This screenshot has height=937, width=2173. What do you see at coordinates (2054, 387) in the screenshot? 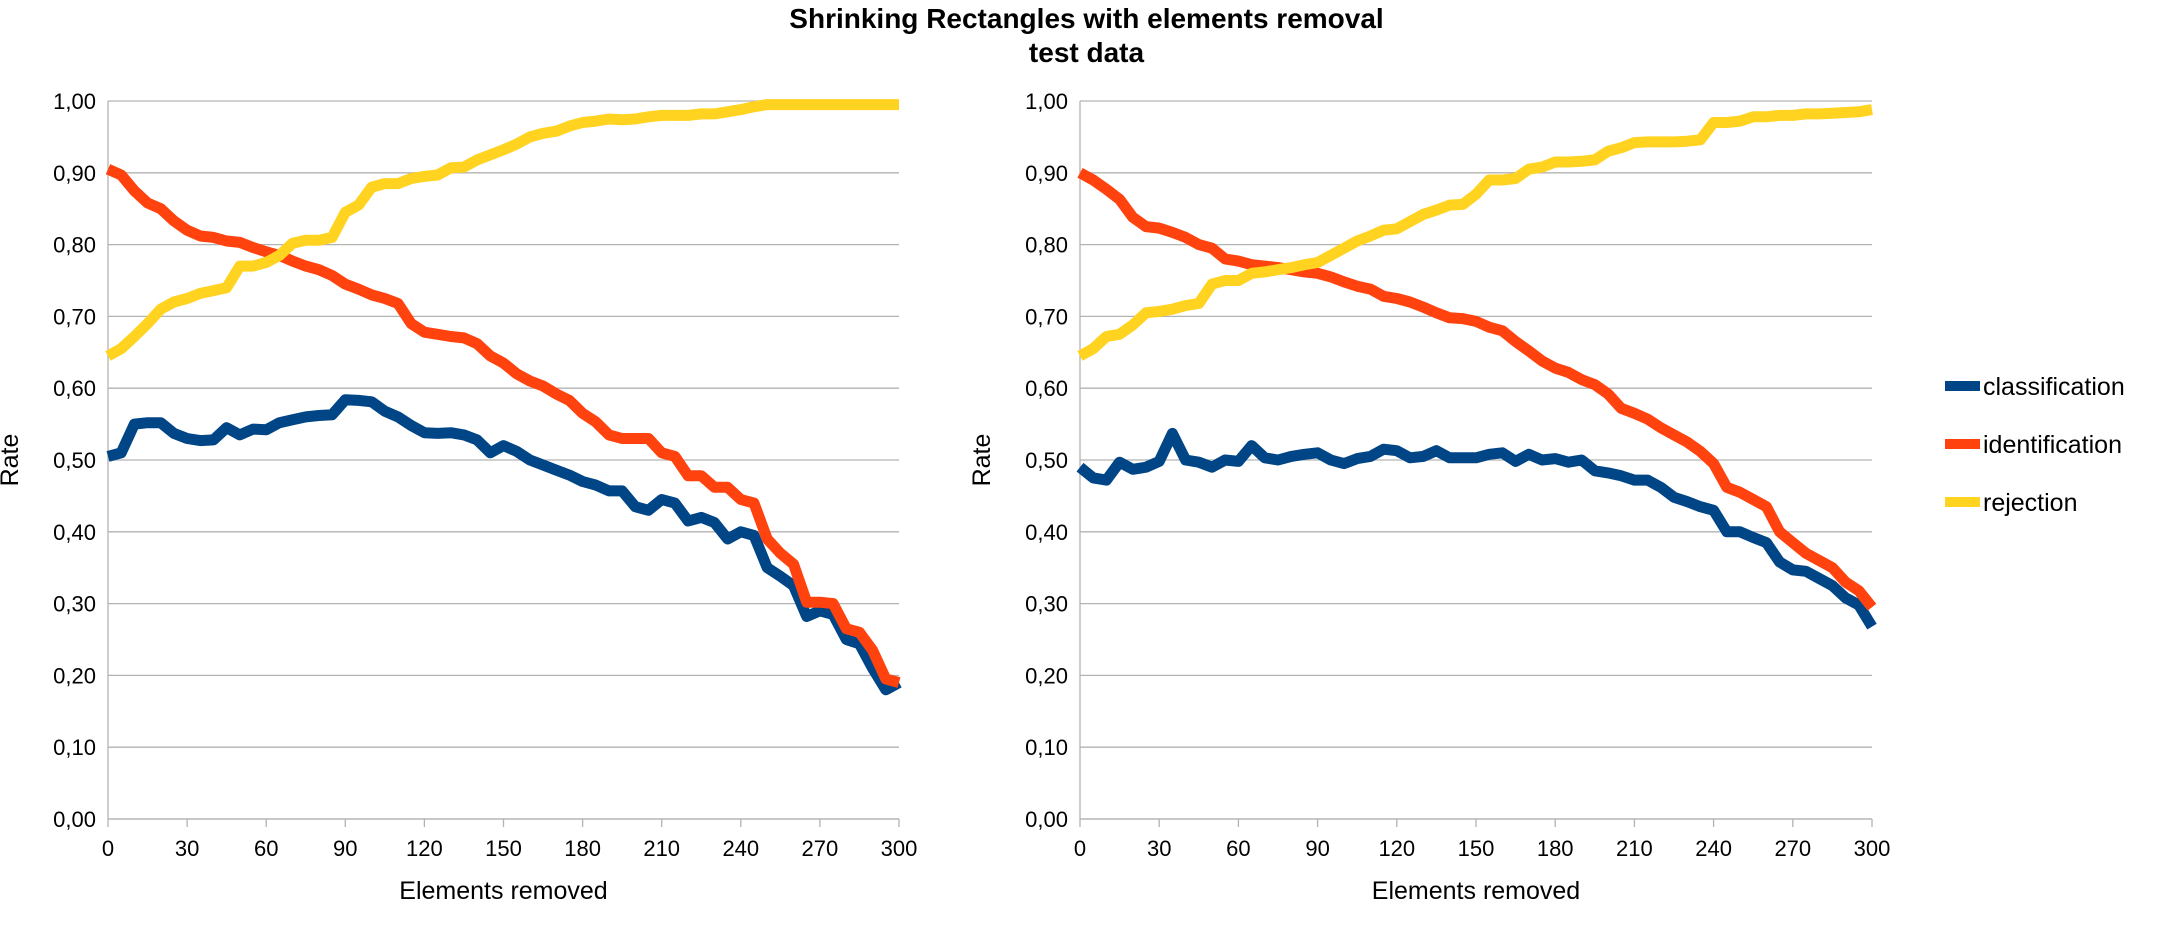
I see `legend-label-classification: classification` at bounding box center [2054, 387].